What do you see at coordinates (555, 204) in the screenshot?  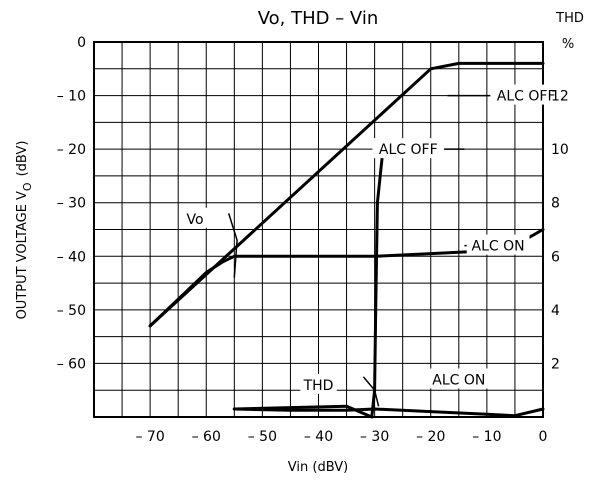 I see `y2-tick-label: 8` at bounding box center [555, 204].